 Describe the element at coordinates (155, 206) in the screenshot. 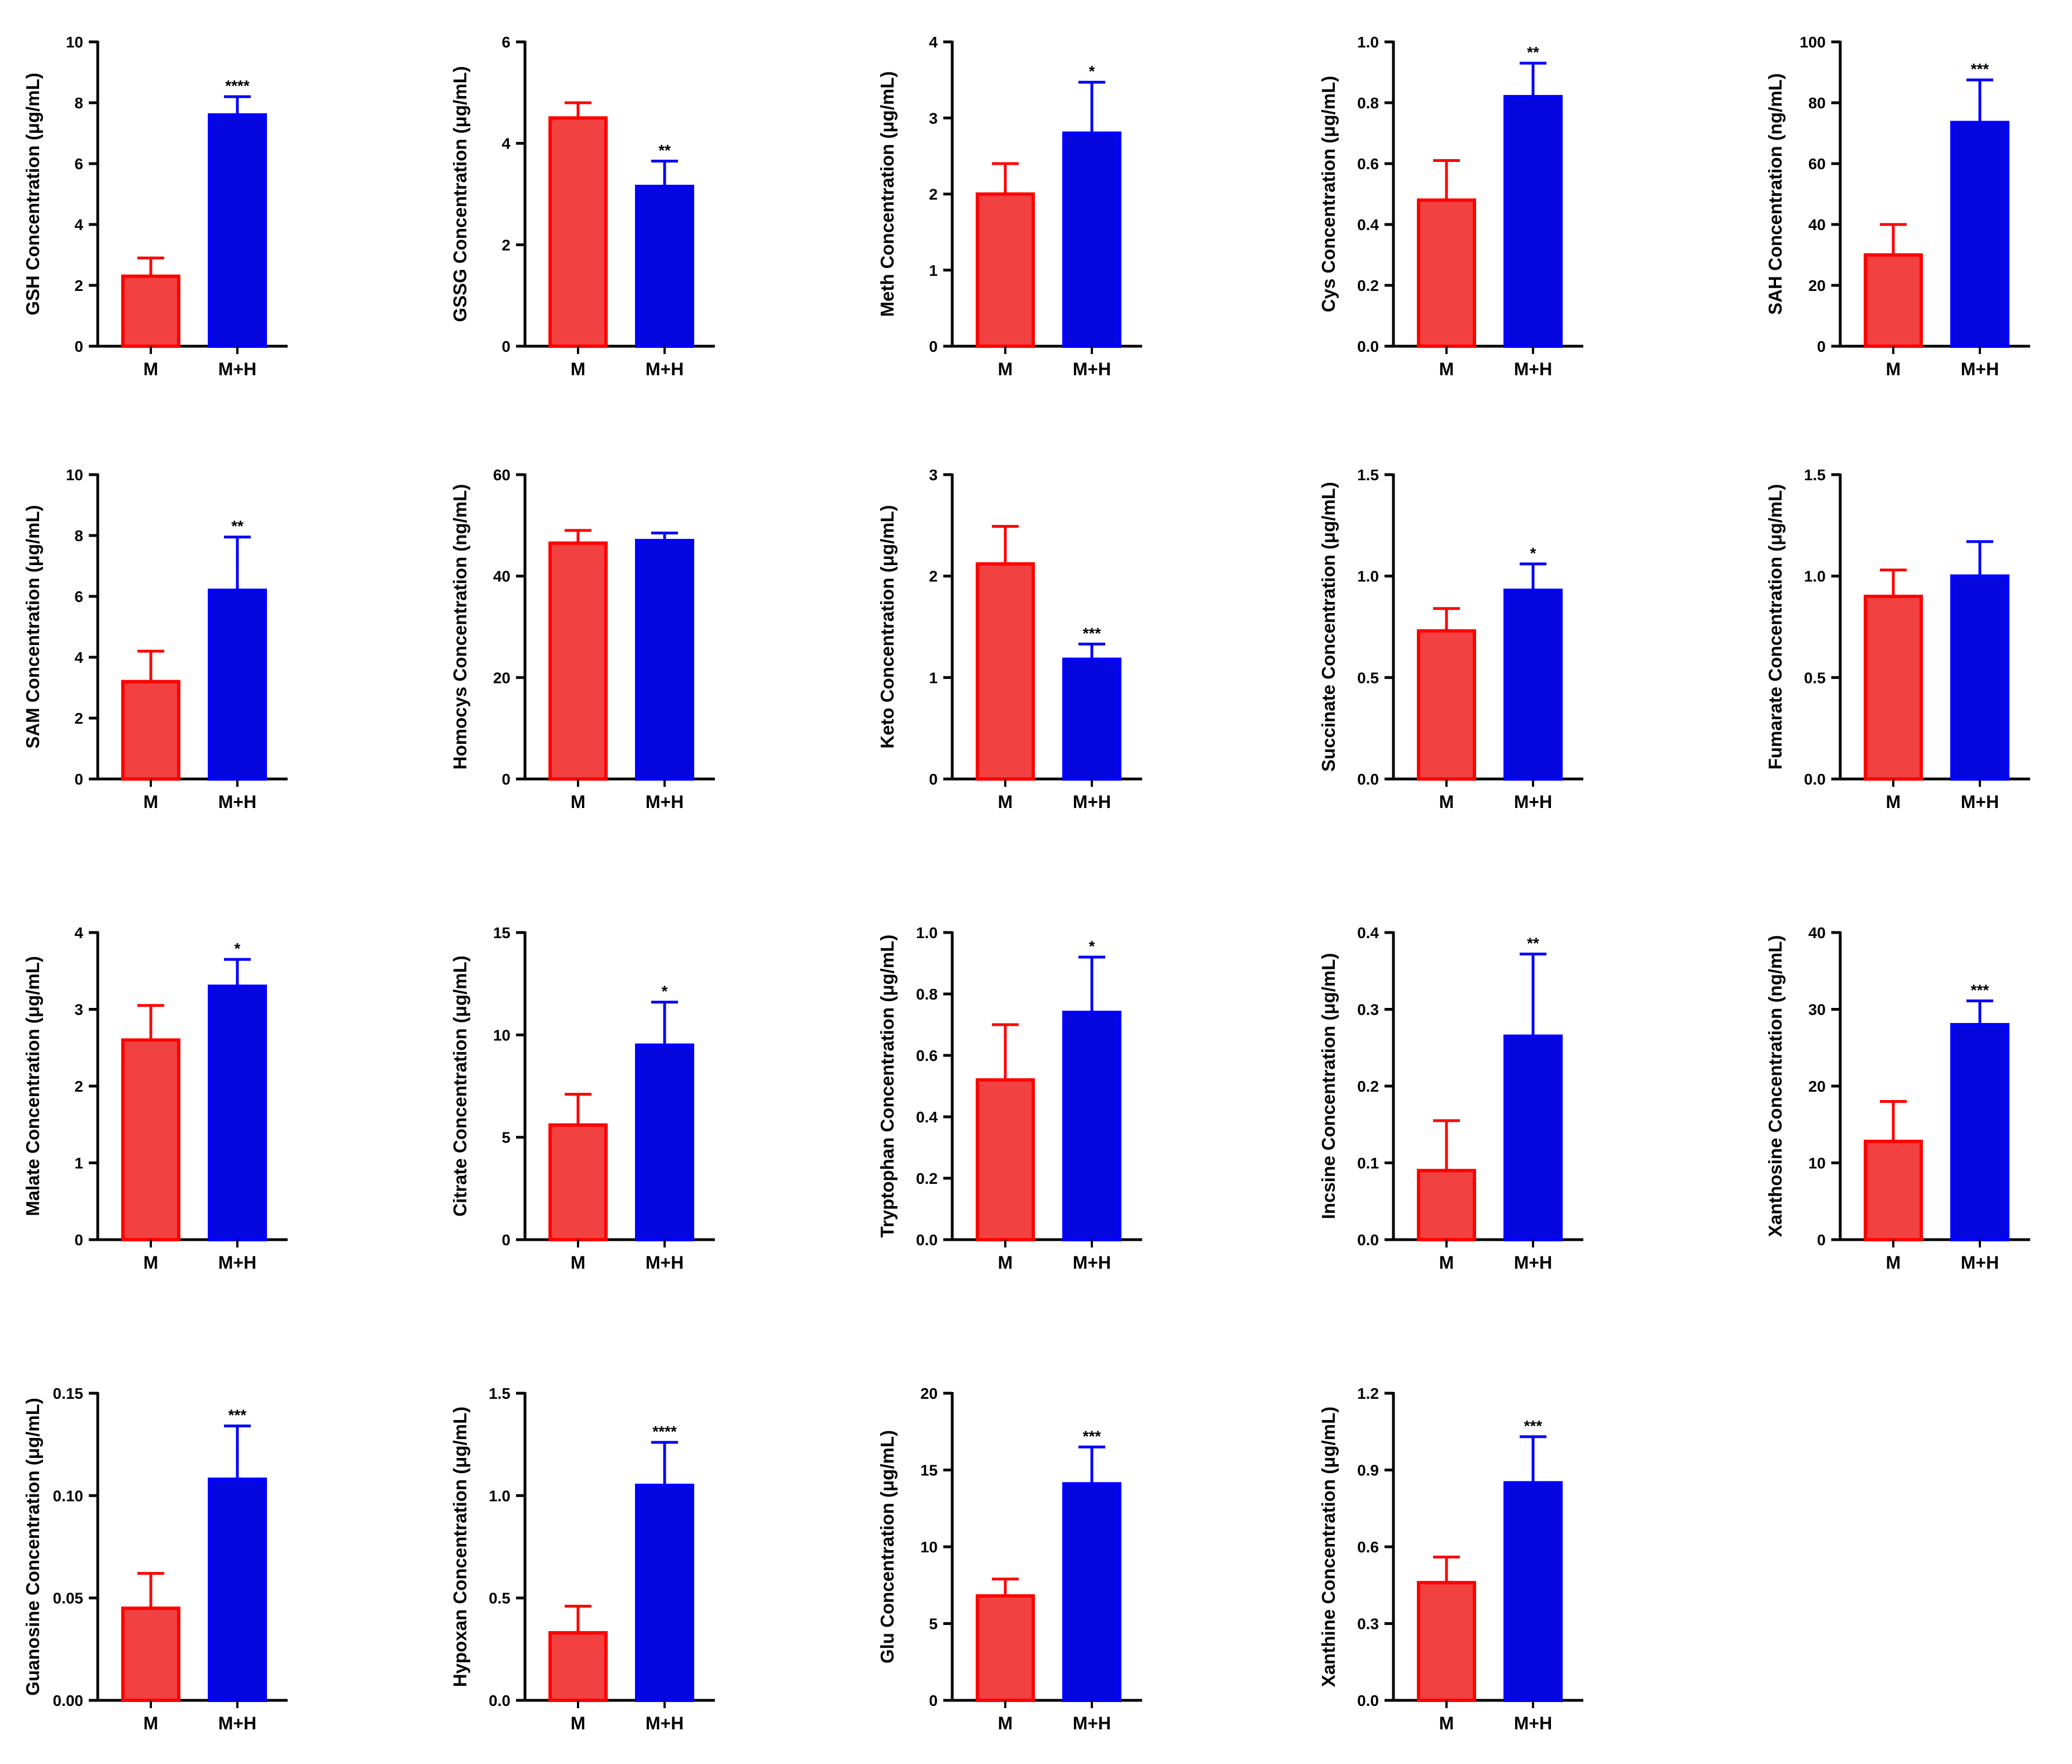

I see `chart-panel-1: 0 2 4 6 8 10 GSH Concentration (μg/mL) M M+H ****` at that location.